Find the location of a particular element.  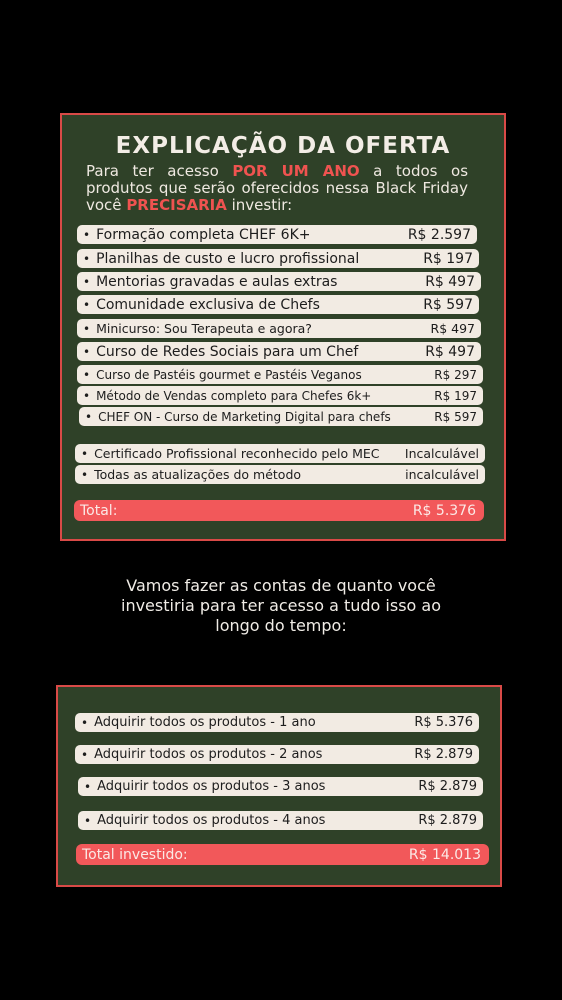

intro-highlight-would-need: PRECISARIA is located at coordinates (176, 205).